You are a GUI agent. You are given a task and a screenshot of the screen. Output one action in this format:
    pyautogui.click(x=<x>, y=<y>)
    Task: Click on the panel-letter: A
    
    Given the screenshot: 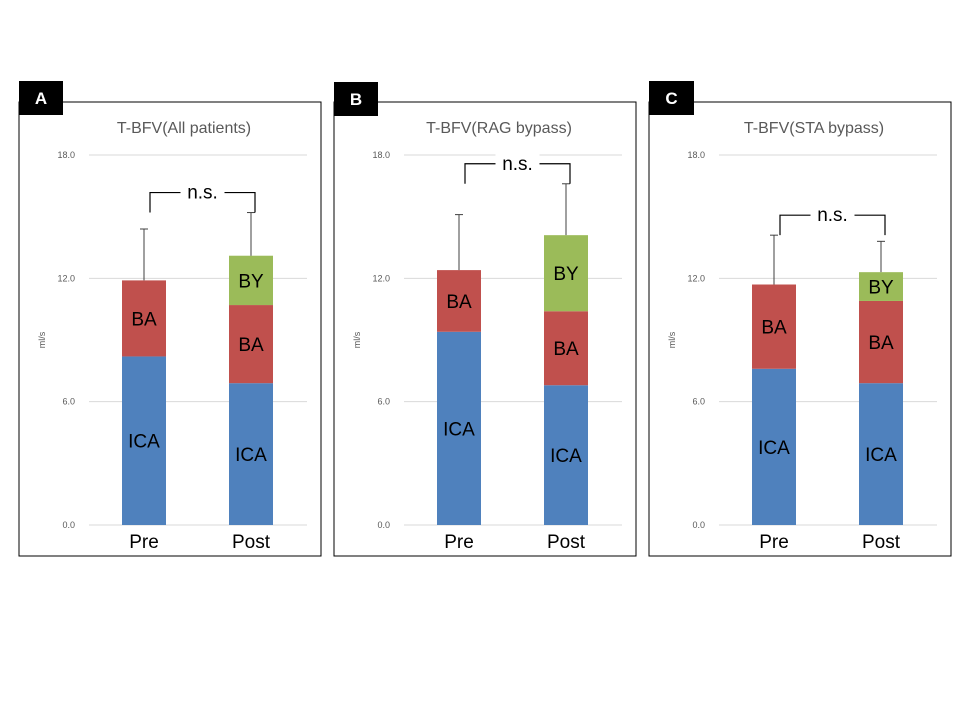 What is the action you would take?
    pyautogui.click(x=41, y=98)
    